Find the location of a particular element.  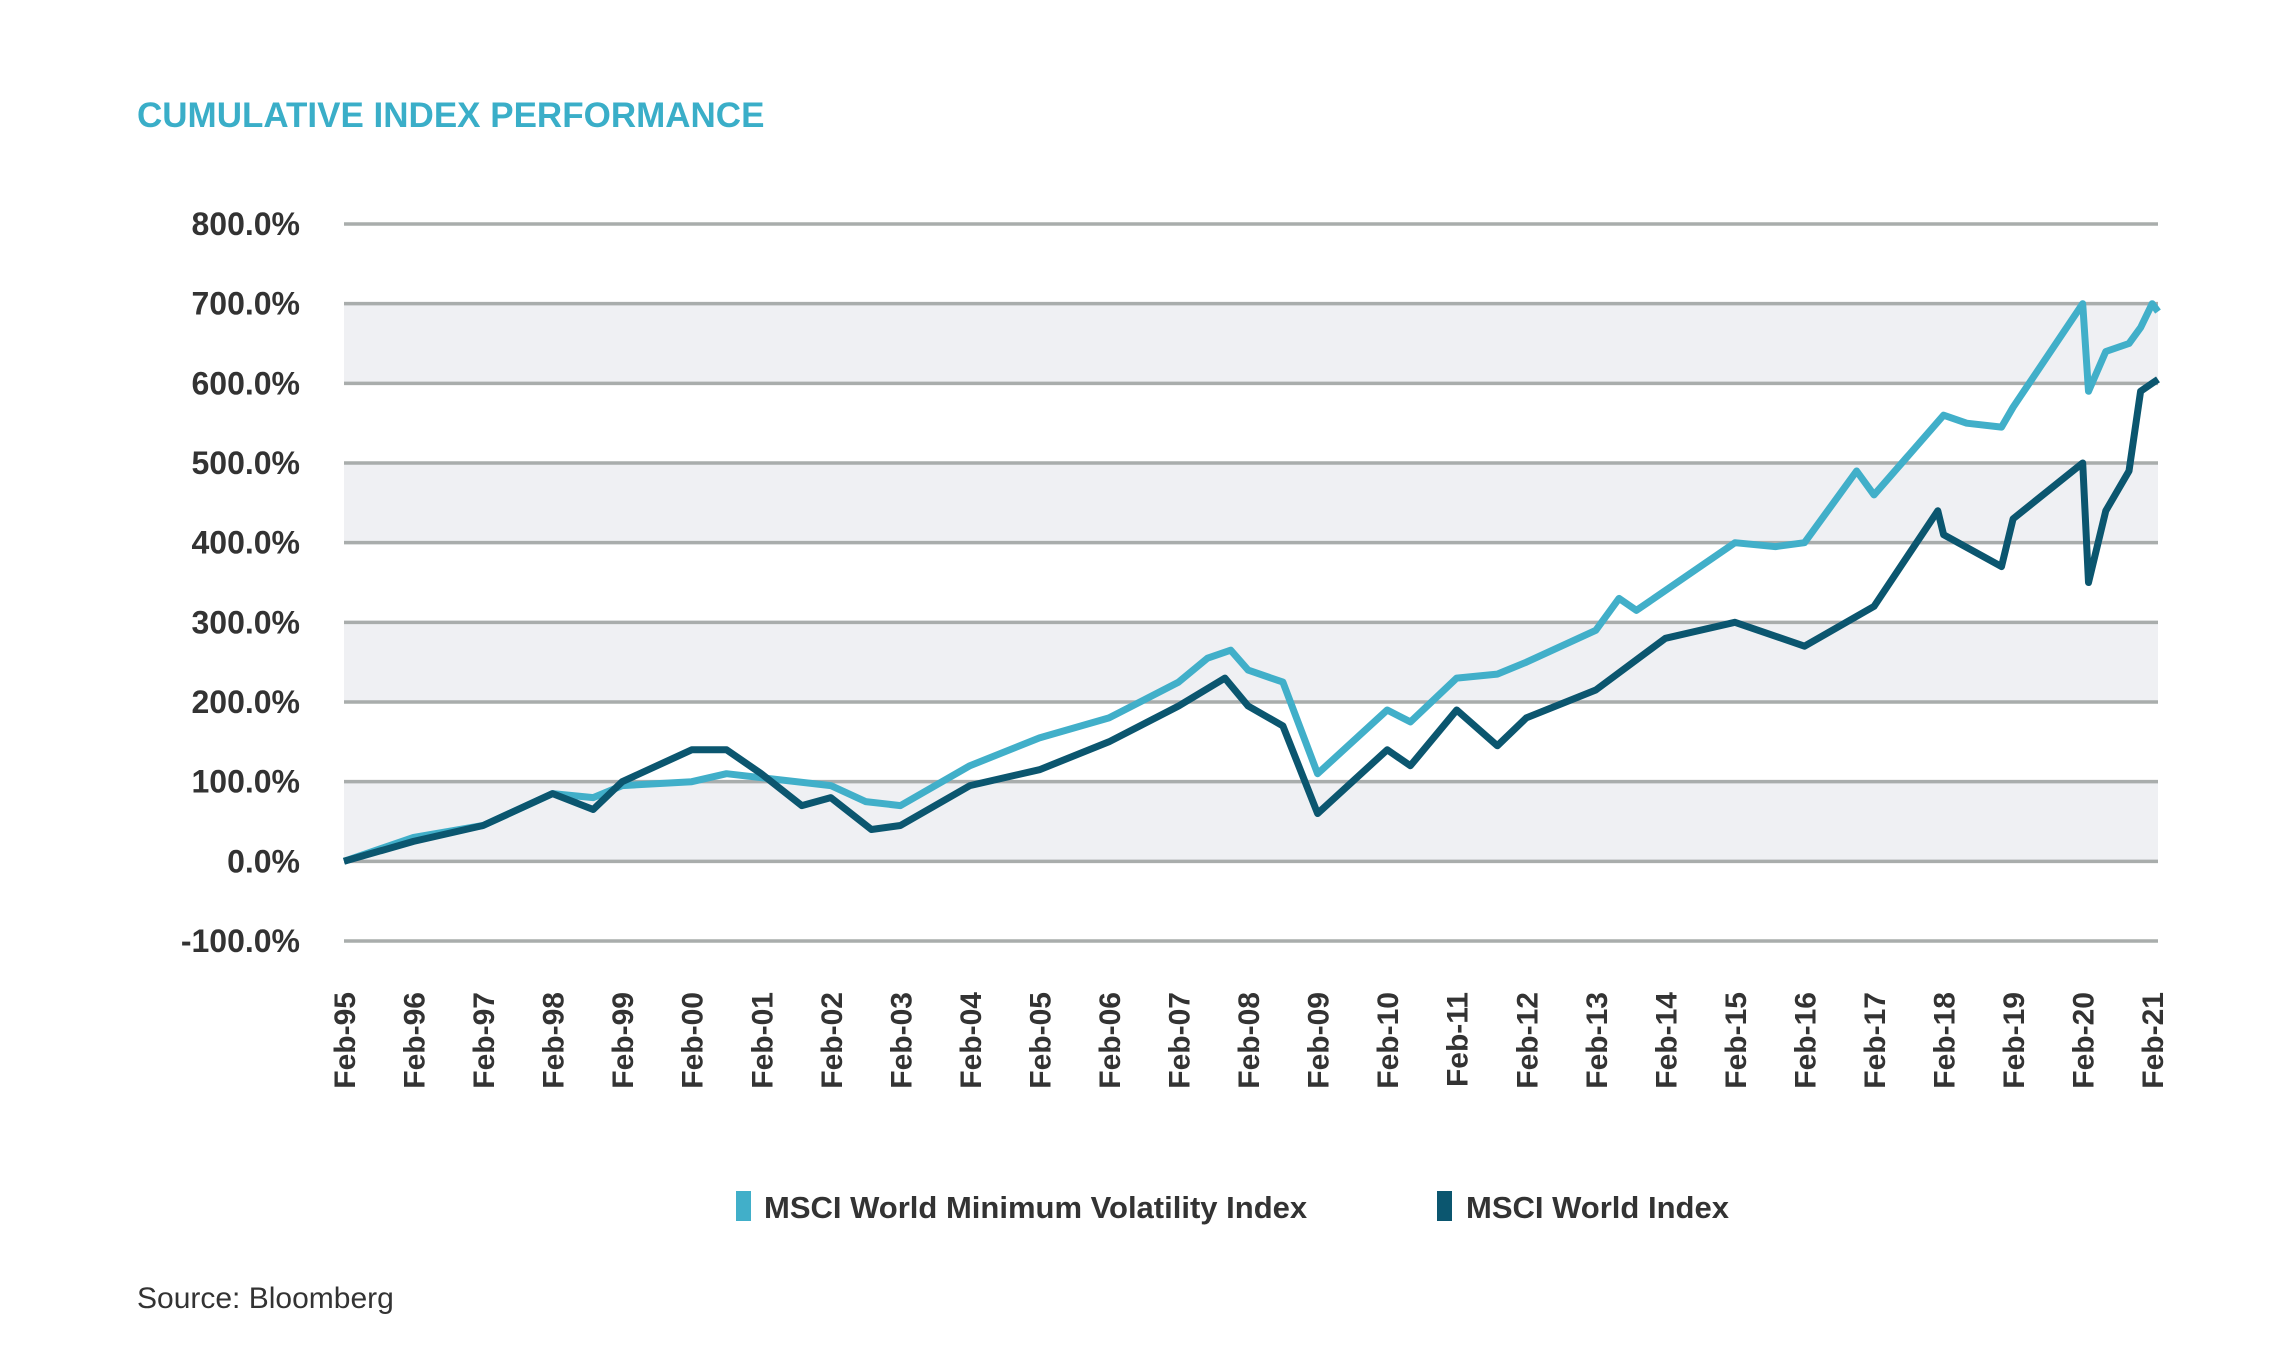

x-tick-label: Feb-98 is located at coordinates (554, 1040).